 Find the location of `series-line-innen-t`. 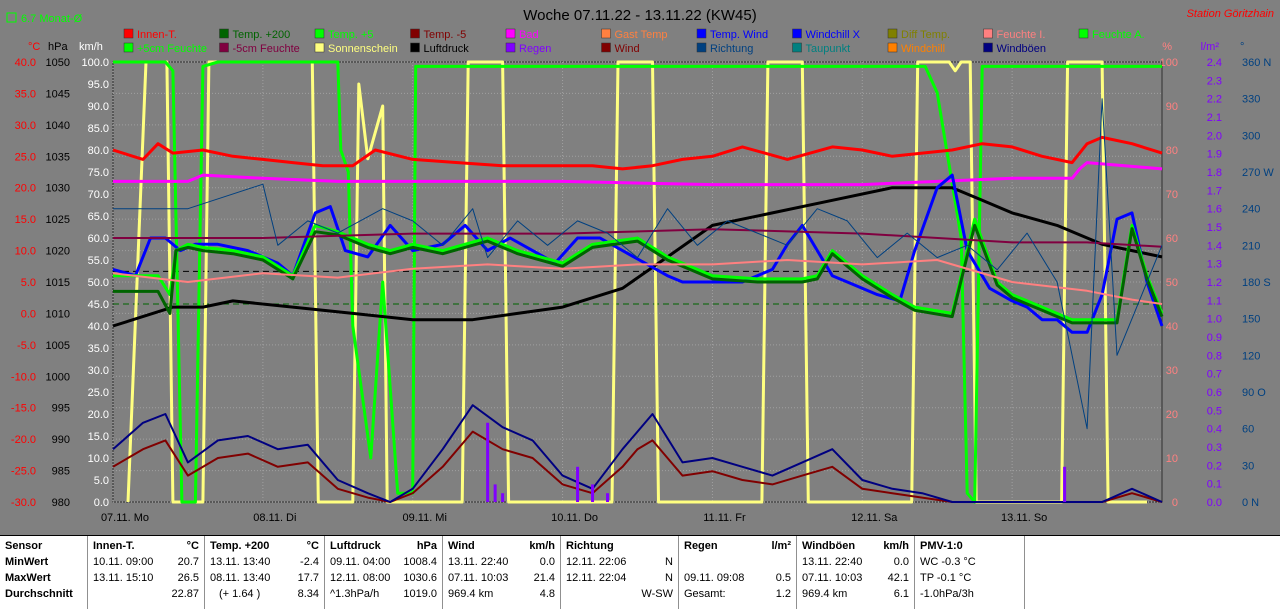

series-line-innen-t is located at coordinates (637, 153).